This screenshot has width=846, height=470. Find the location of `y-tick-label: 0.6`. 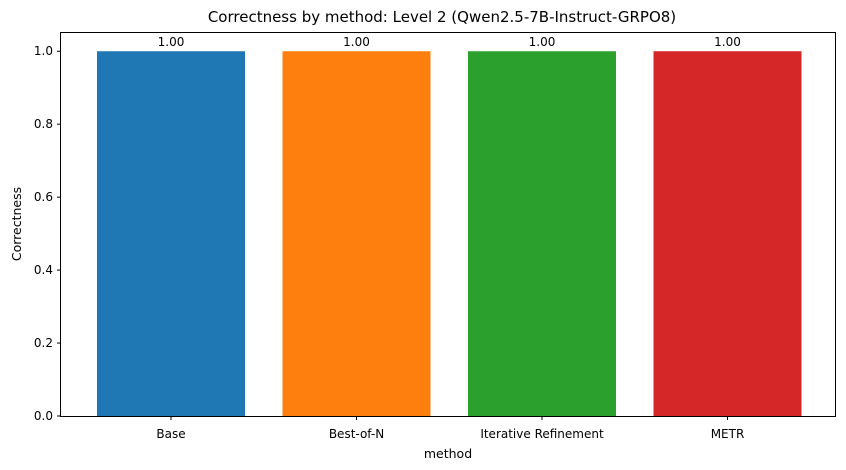

y-tick-label: 0.6 is located at coordinates (43, 197).